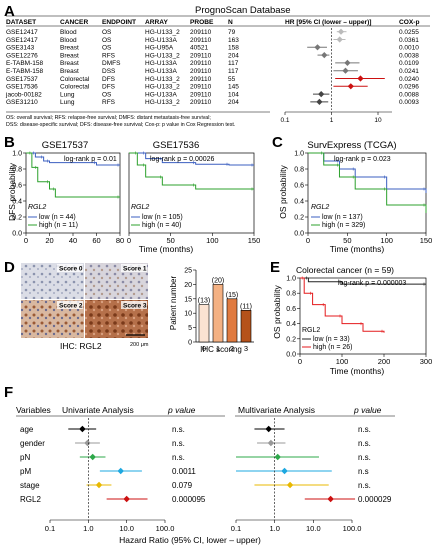  Describe the element at coordinates (232, 79) in the screenshot. I see `table-cell-n: 55` at that location.